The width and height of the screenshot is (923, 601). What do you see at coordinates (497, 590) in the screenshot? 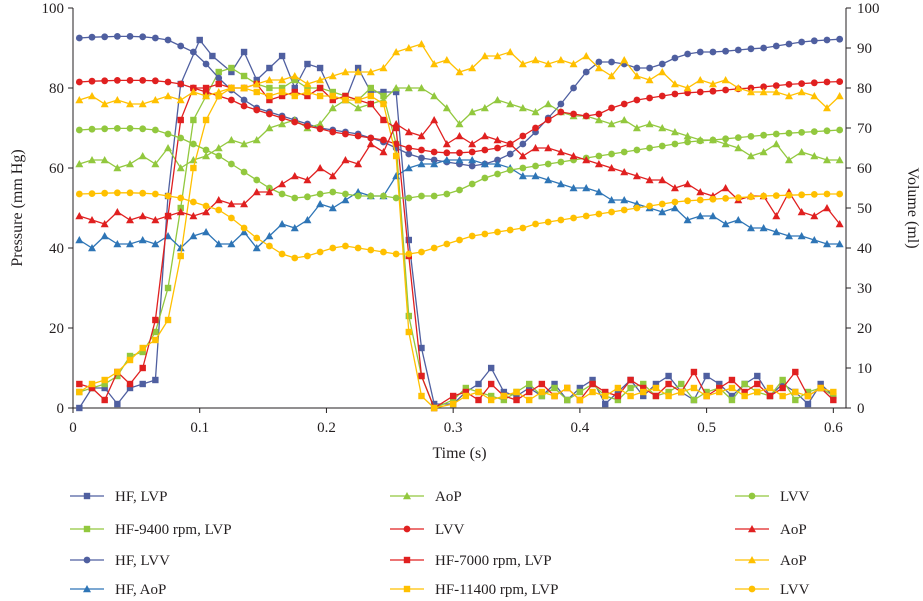
I see `legend-label: HF-11400 rpm, LVP` at bounding box center [497, 590].